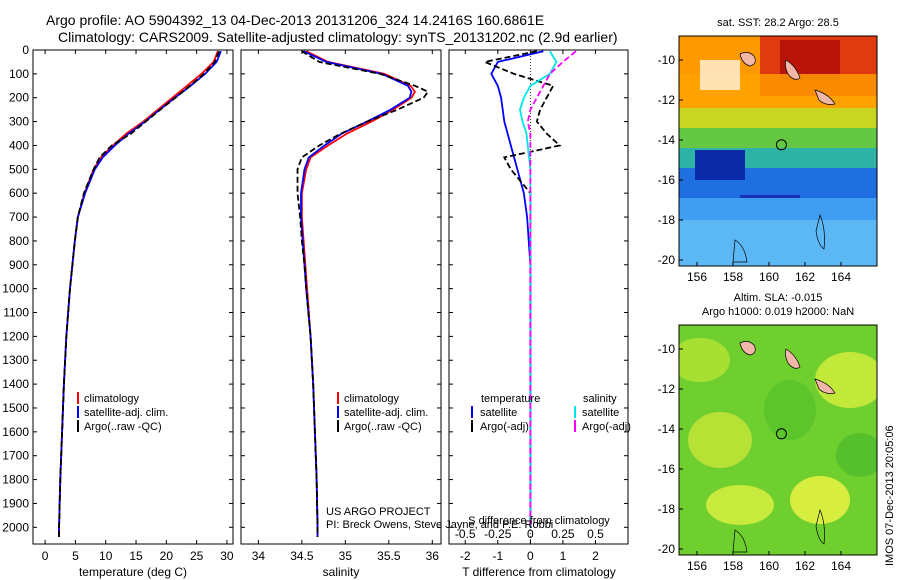 The width and height of the screenshot is (900, 580). What do you see at coordinates (19, 265) in the screenshot?
I see `y-tick-label: 900` at bounding box center [19, 265].